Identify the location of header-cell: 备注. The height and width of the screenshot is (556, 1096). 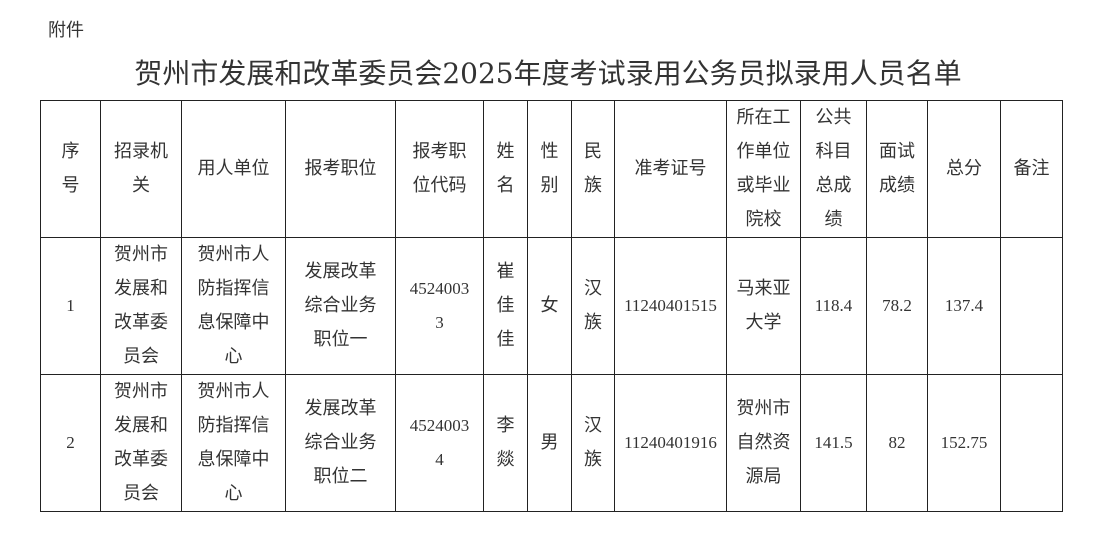
(1031, 169).